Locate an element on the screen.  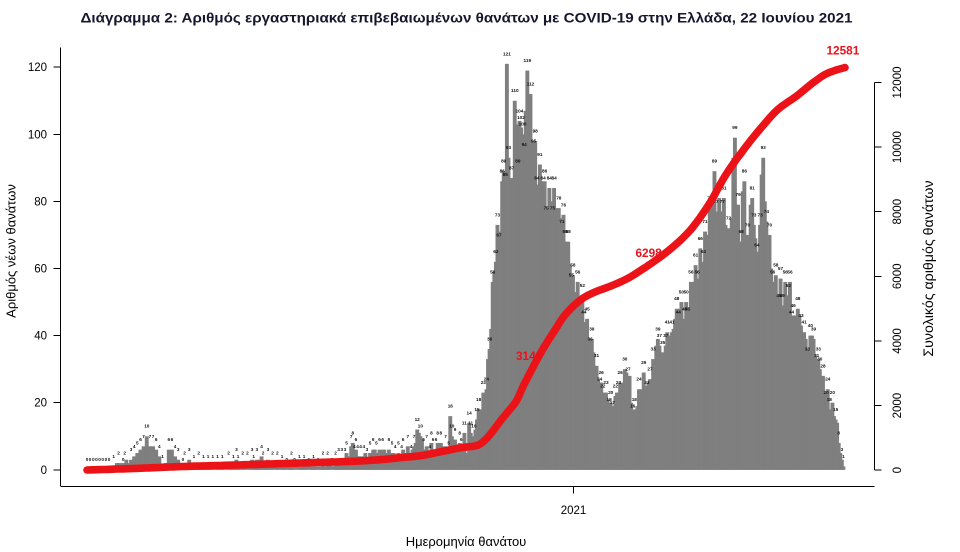
svg-text: 20 is located at coordinates (826, 392).